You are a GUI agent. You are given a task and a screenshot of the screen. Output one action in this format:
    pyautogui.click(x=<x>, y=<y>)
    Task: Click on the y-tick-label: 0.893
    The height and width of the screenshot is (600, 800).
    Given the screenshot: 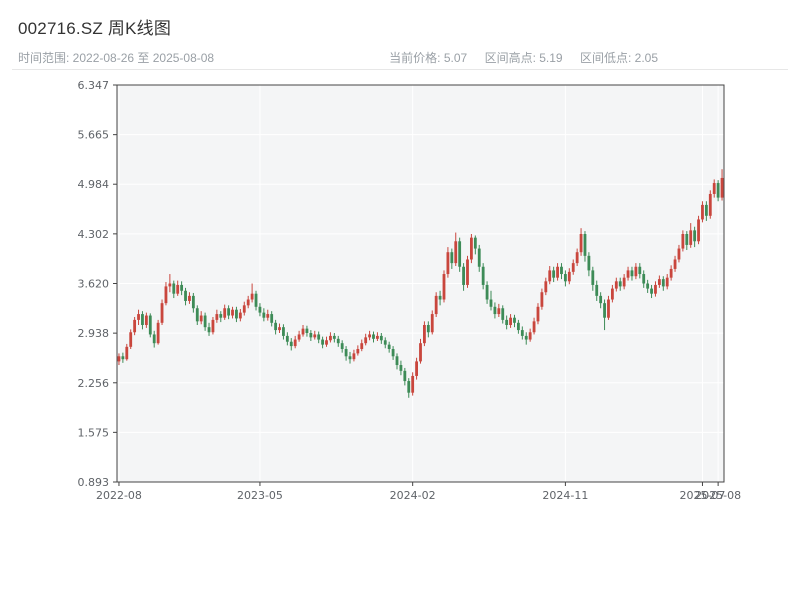 What is the action you would take?
    pyautogui.click(x=94, y=482)
    